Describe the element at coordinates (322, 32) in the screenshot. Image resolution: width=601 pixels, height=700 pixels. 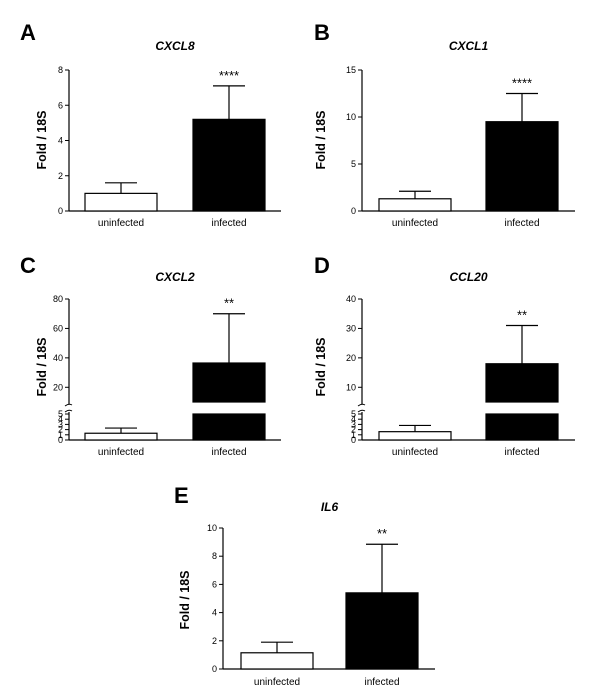
I see `panel-letter: B` at that location.